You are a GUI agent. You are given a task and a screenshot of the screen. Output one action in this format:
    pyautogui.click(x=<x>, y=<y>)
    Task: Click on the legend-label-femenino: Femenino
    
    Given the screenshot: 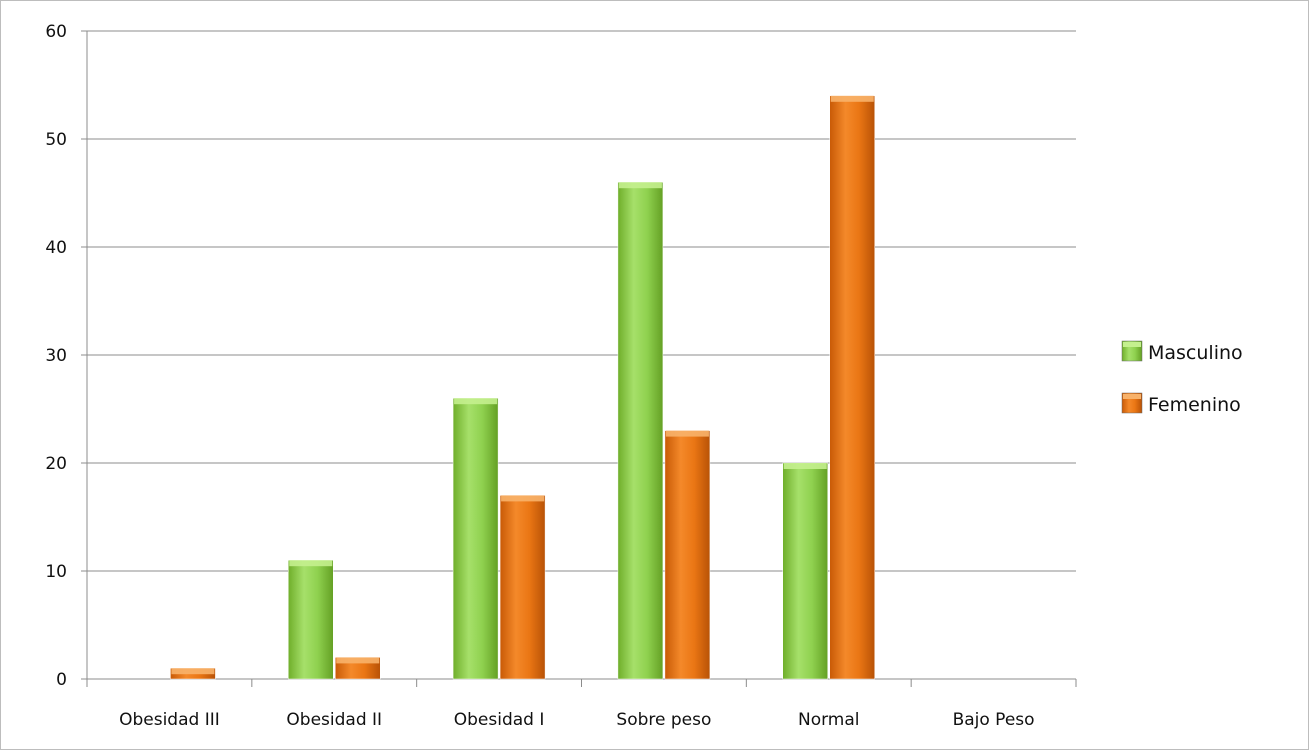 What is the action you would take?
    pyautogui.click(x=1194, y=405)
    